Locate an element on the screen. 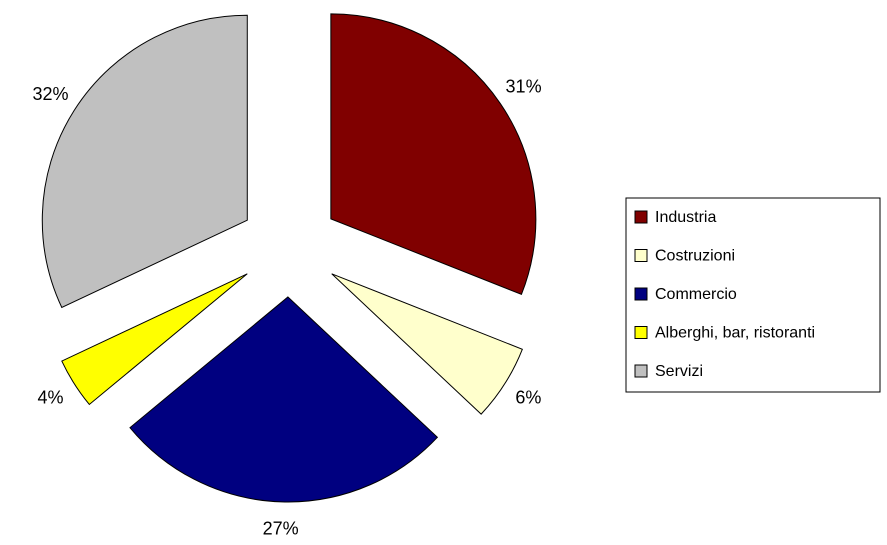 The image size is (887, 545). legend-label: Industria is located at coordinates (685, 217).